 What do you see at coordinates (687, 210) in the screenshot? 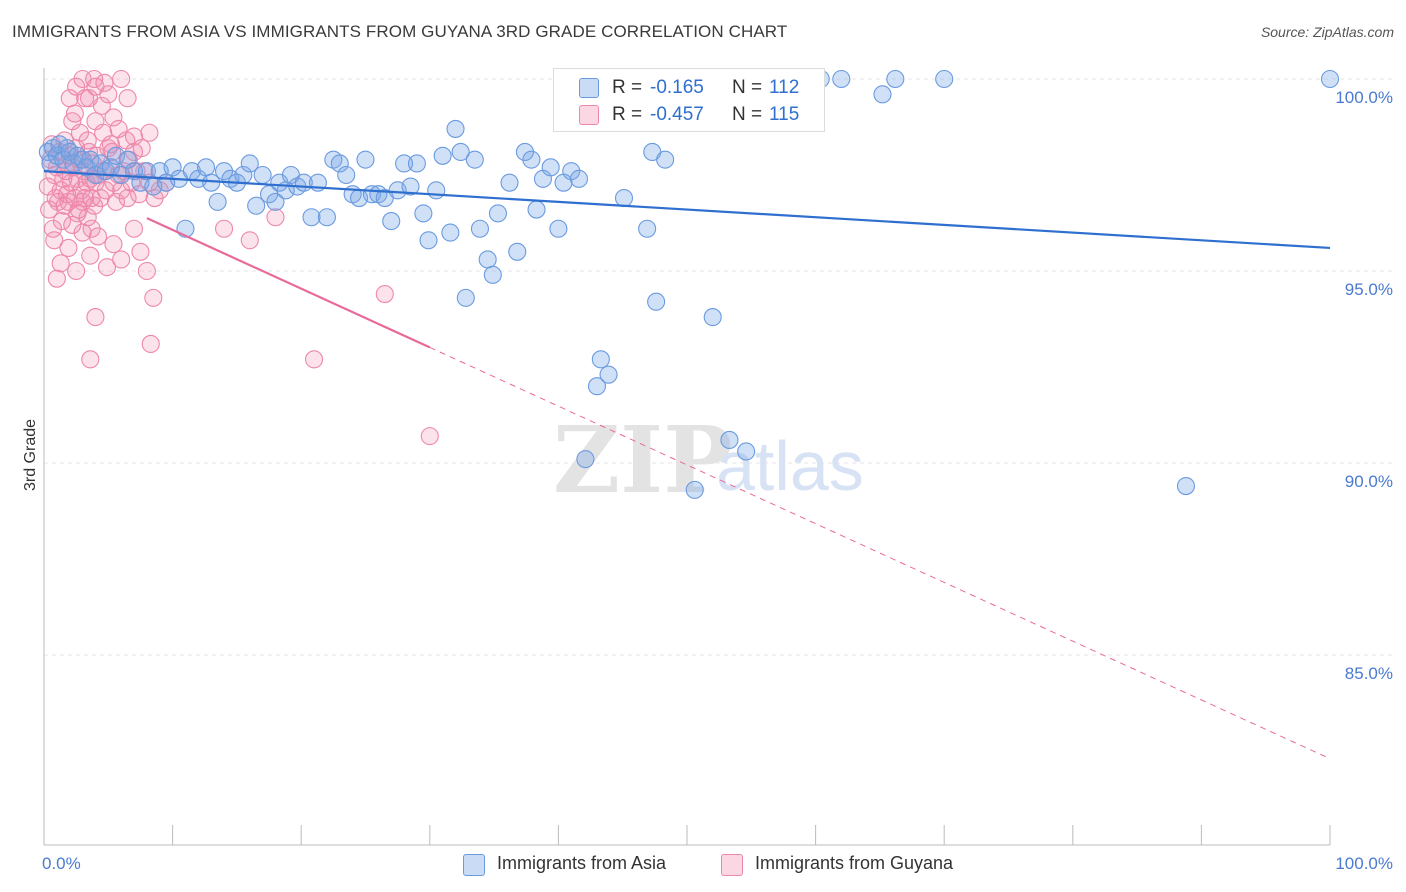
I see `asia-trend-line` at bounding box center [687, 210].